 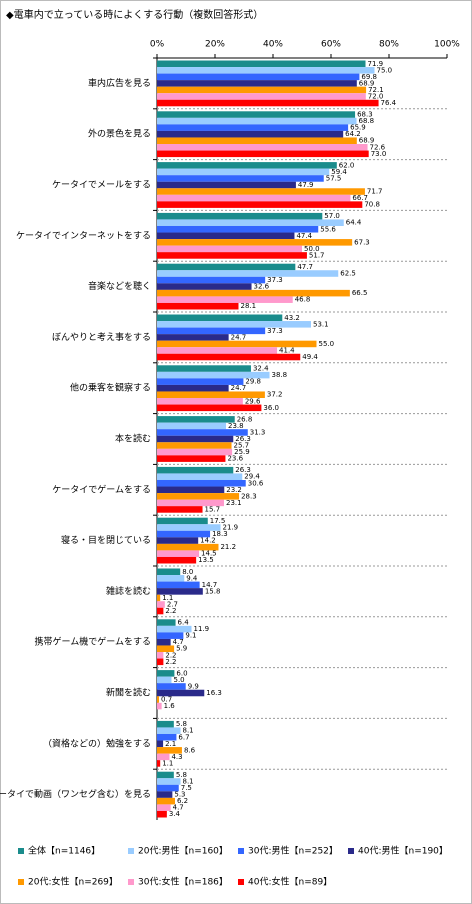 What do you see at coordinates (183, 737) in the screenshot?
I see `data-label: 6.7` at bounding box center [183, 737].